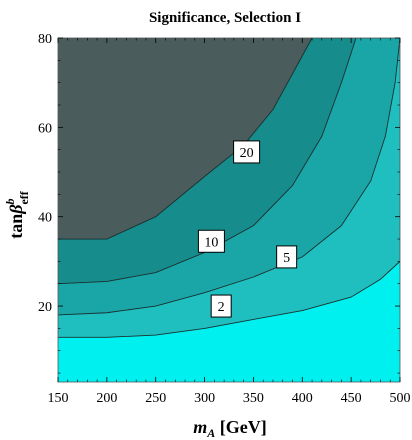 The image size is (412, 440). I want to click on contour-label-2: 2, so click(221, 307).